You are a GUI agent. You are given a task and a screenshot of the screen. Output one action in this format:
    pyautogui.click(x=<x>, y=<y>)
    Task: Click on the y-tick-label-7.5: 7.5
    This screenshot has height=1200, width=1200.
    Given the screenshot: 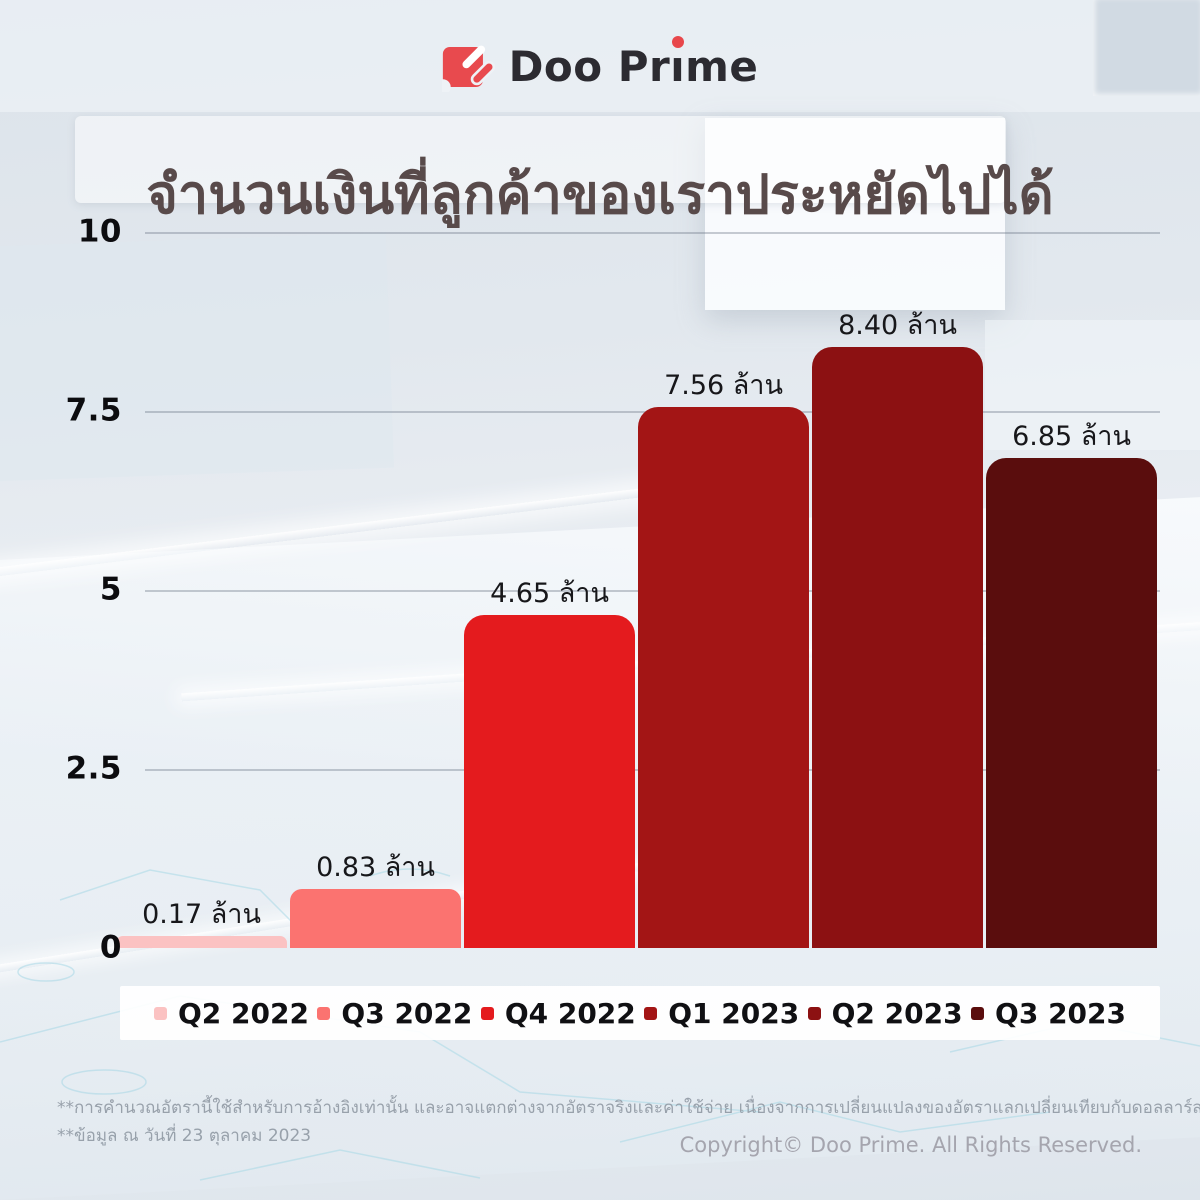 What is the action you would take?
    pyautogui.click(x=93, y=410)
    